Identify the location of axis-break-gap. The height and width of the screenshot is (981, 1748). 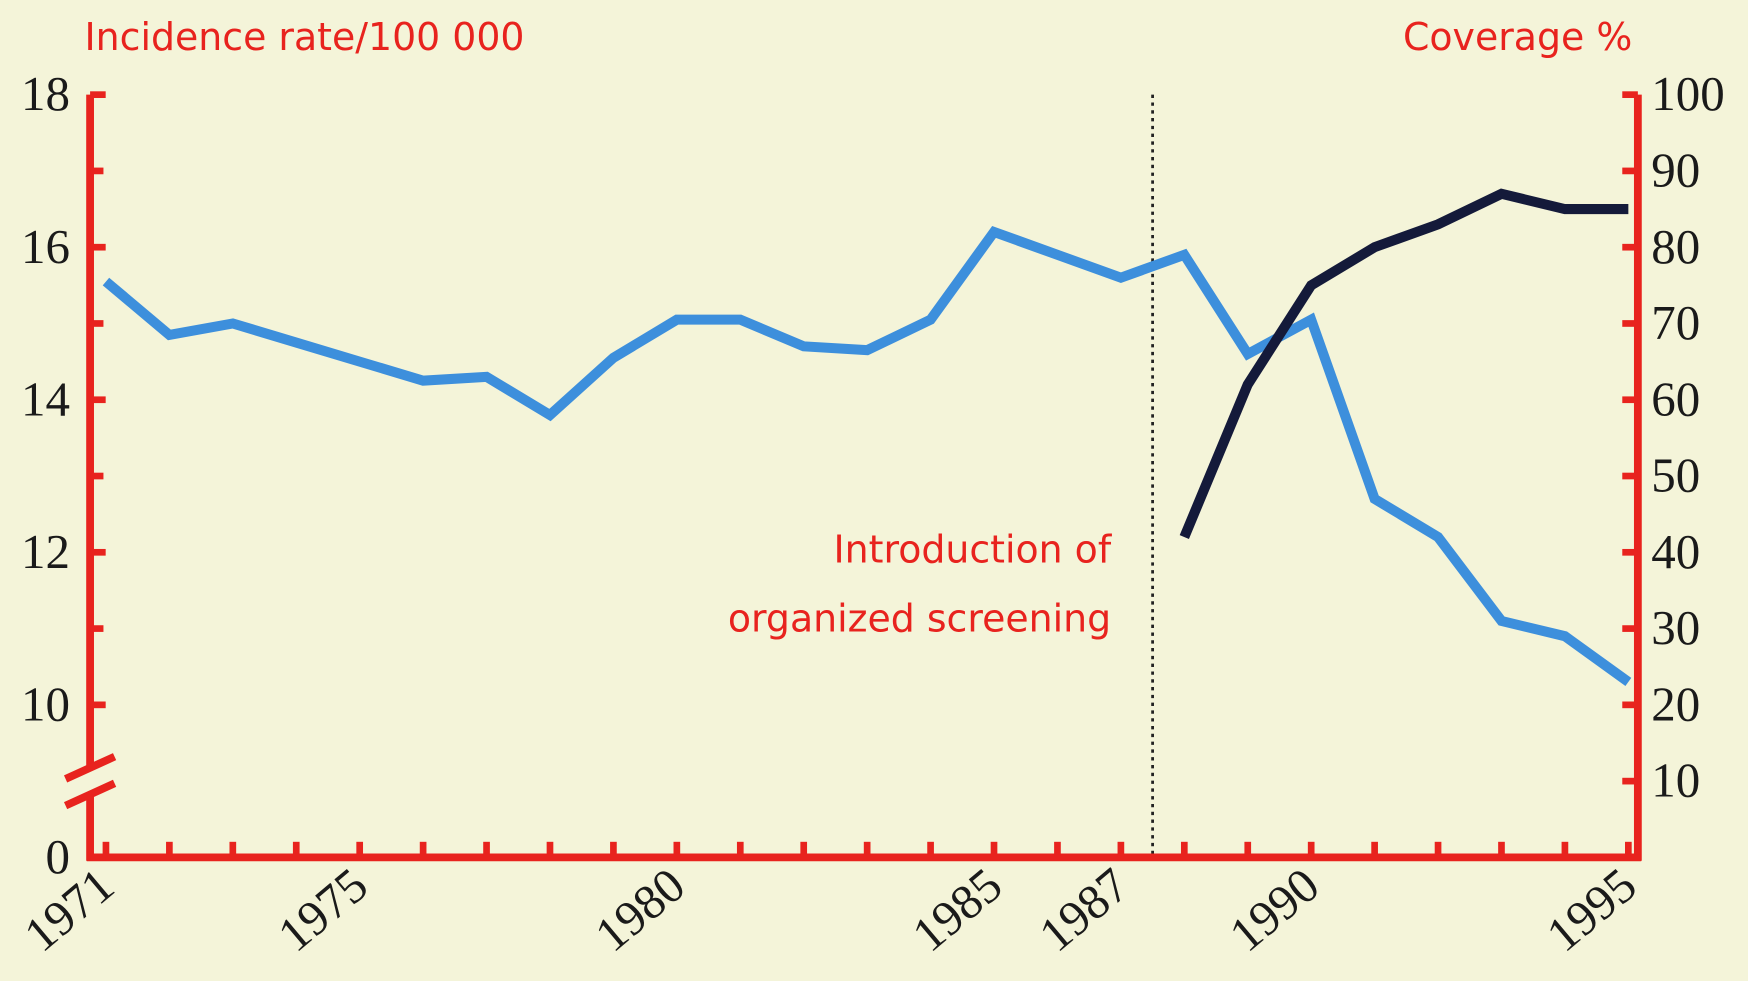
(90, 781).